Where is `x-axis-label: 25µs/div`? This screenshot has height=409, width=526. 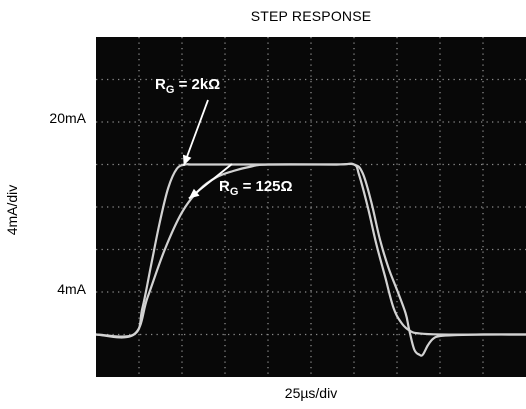
x-axis-label: 25µs/div is located at coordinates (311, 393).